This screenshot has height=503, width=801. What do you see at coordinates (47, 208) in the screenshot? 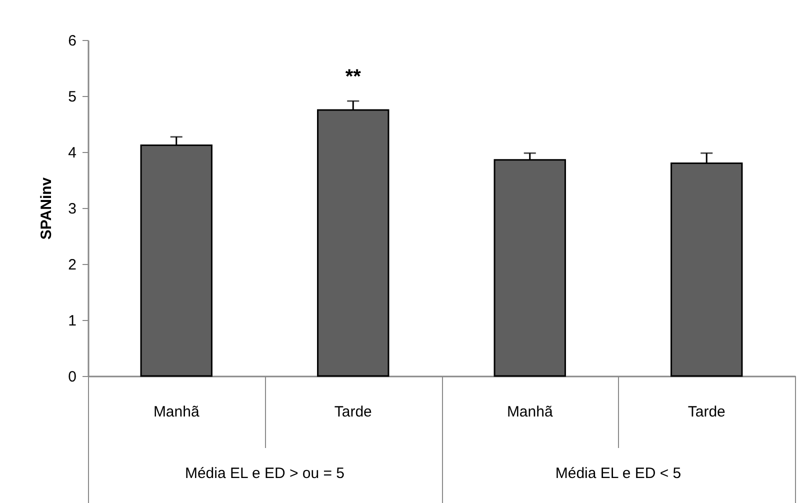
I see `y-axis-title: SPANinv` at bounding box center [47, 208].